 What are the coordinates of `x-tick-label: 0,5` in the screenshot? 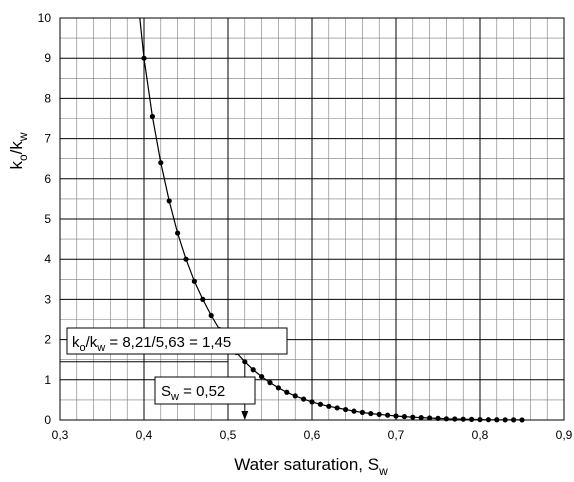 It's located at (228, 435).